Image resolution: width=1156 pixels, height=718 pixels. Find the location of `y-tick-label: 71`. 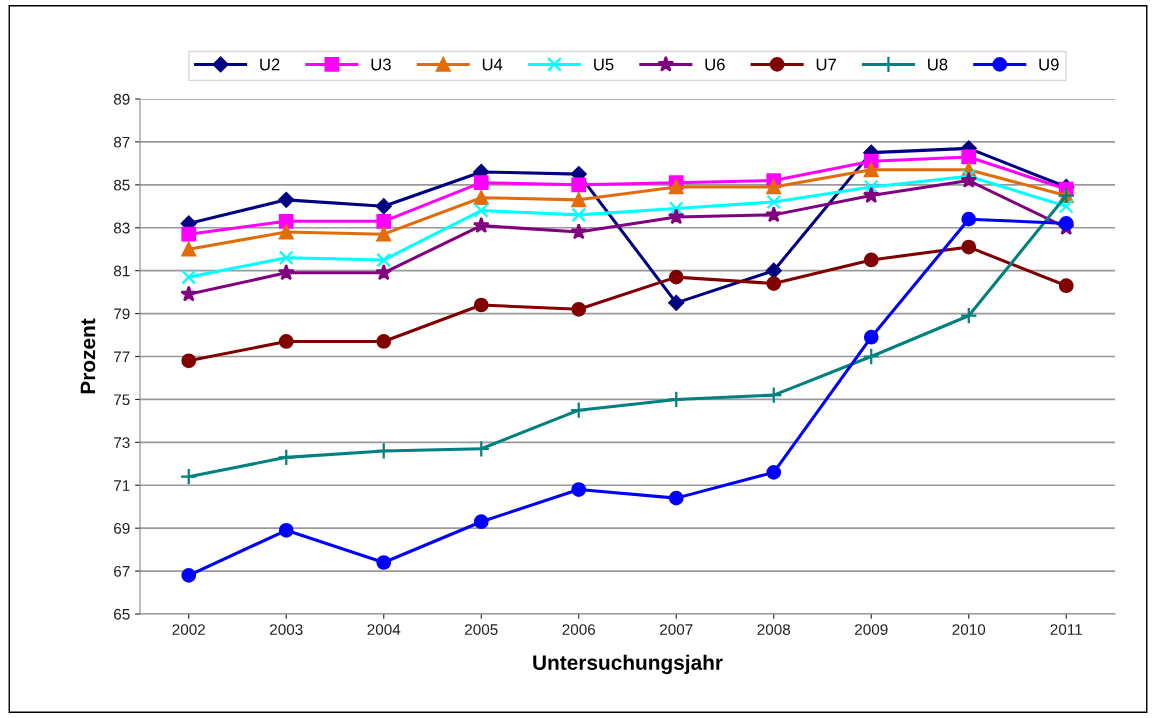

y-tick-label: 71 is located at coordinates (122, 485).